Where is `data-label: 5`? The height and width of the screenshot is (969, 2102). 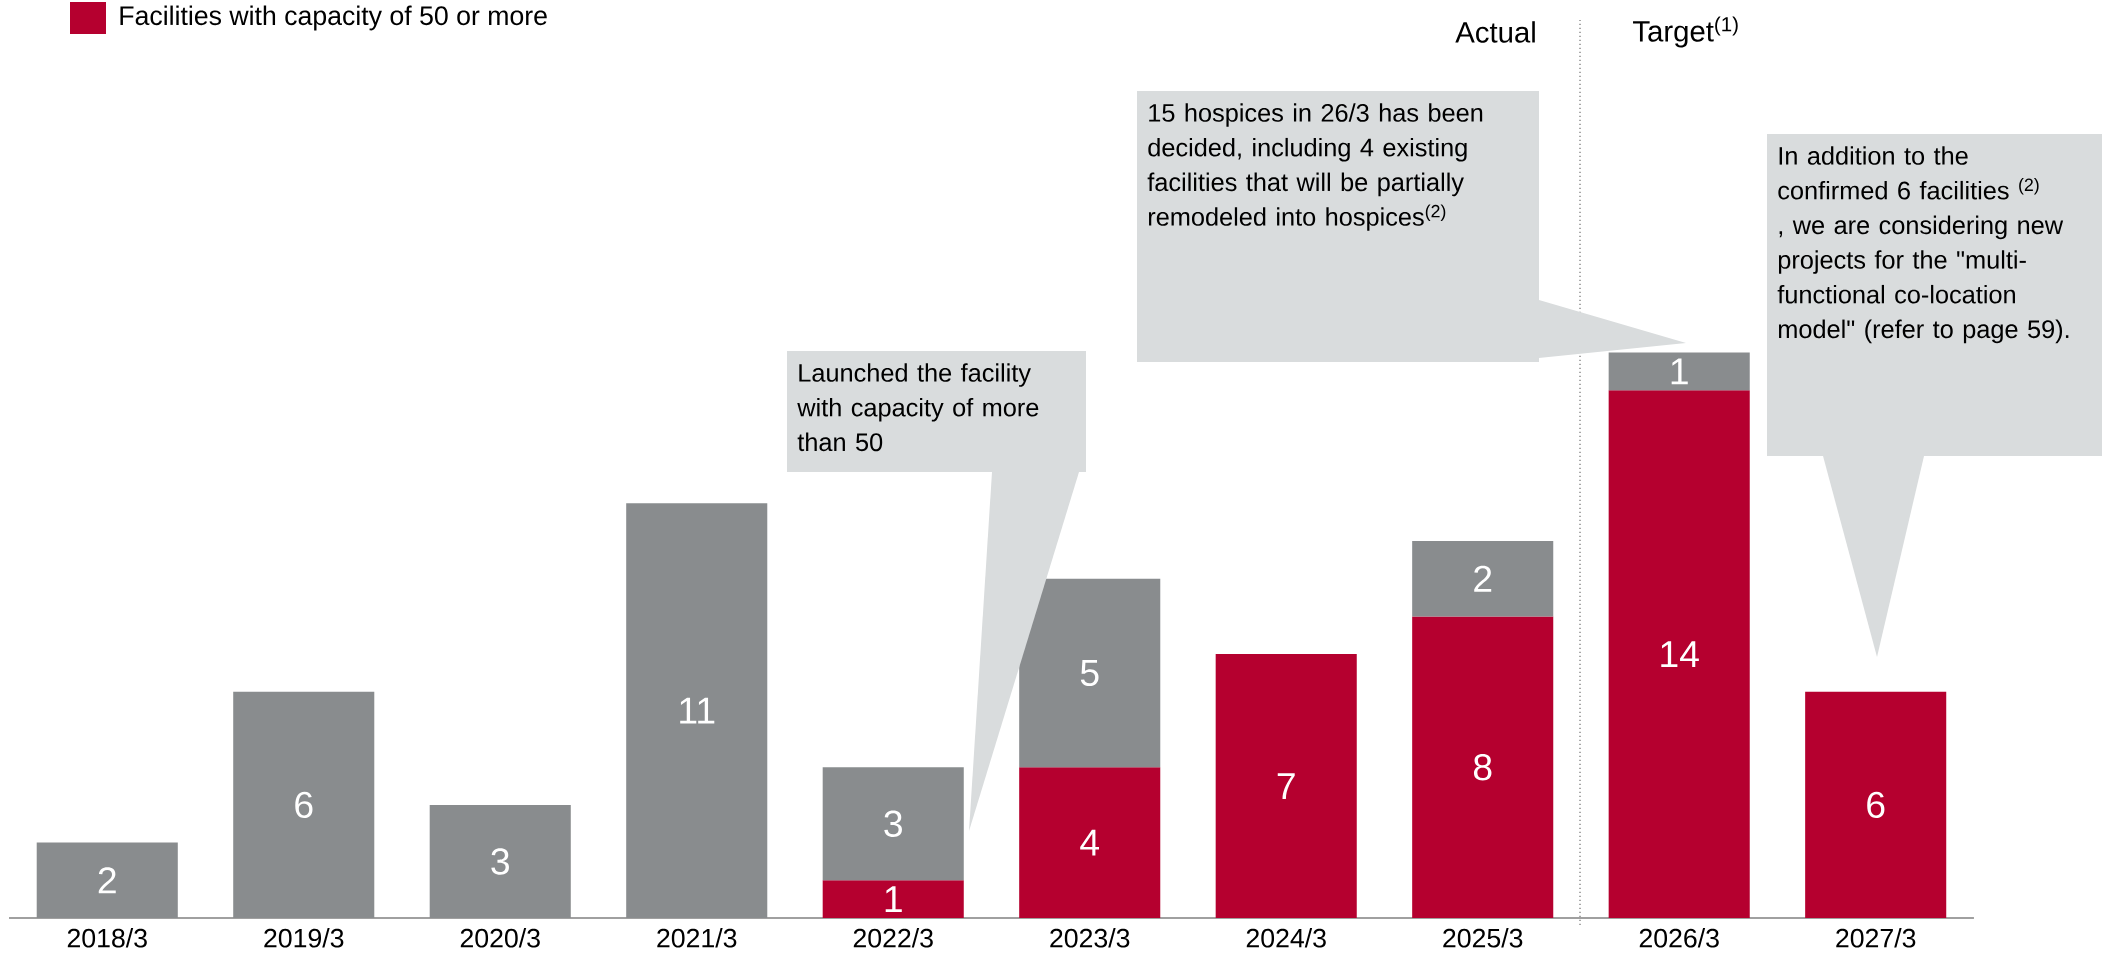 data-label: 5 is located at coordinates (1089, 672).